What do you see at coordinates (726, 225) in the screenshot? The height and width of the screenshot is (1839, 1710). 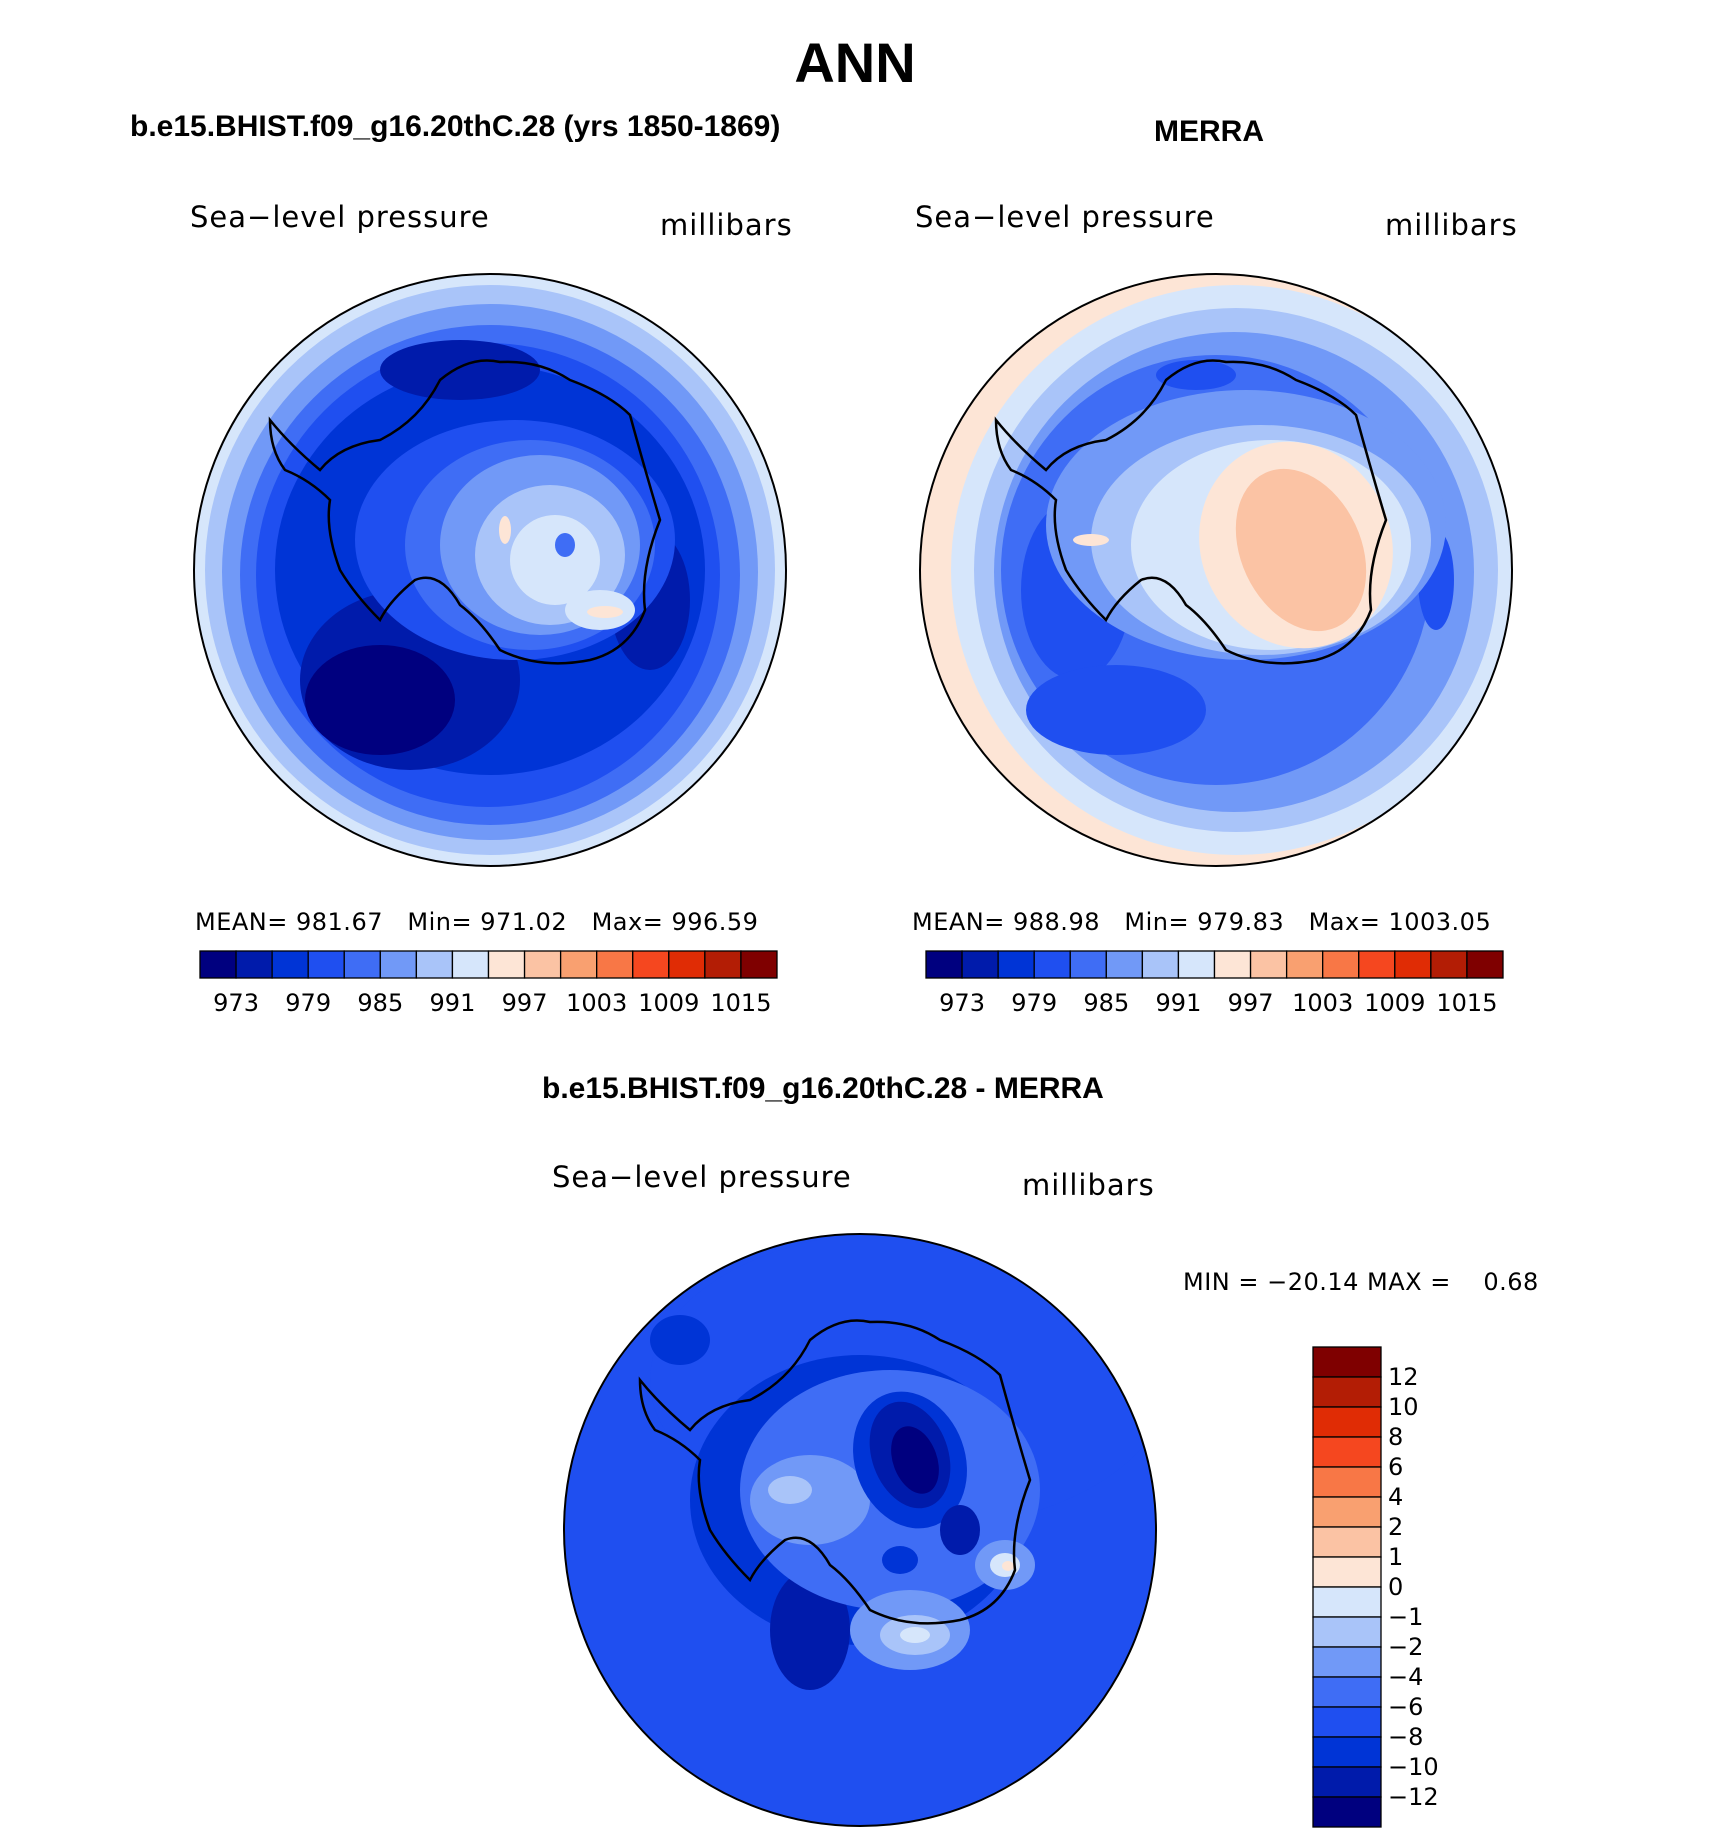 I see `panel1-units-label: millibars` at bounding box center [726, 225].